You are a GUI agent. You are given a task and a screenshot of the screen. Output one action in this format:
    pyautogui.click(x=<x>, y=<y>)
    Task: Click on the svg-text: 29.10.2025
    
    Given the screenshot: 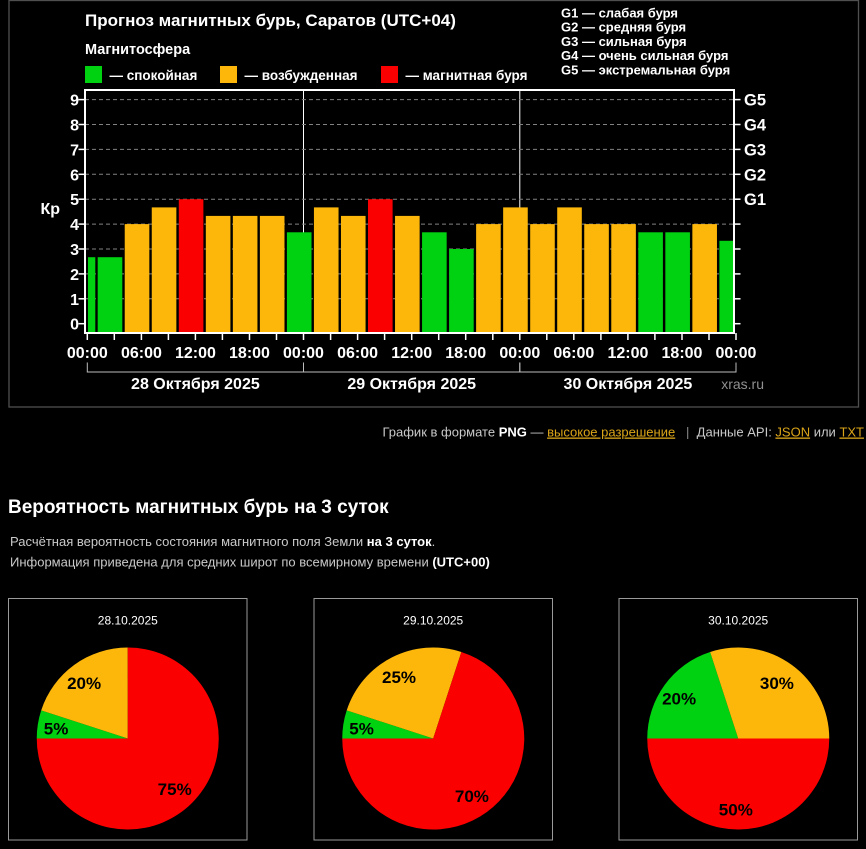 What is the action you would take?
    pyautogui.click(x=433, y=621)
    